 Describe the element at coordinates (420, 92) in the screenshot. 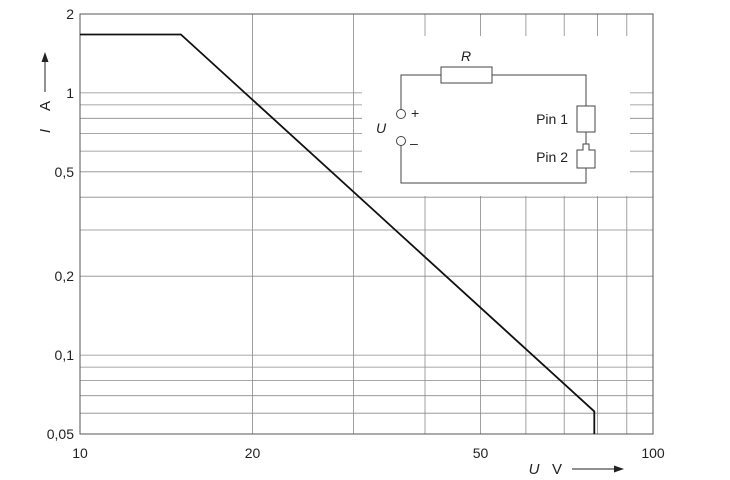

I see `circuit-wire-top-left` at that location.